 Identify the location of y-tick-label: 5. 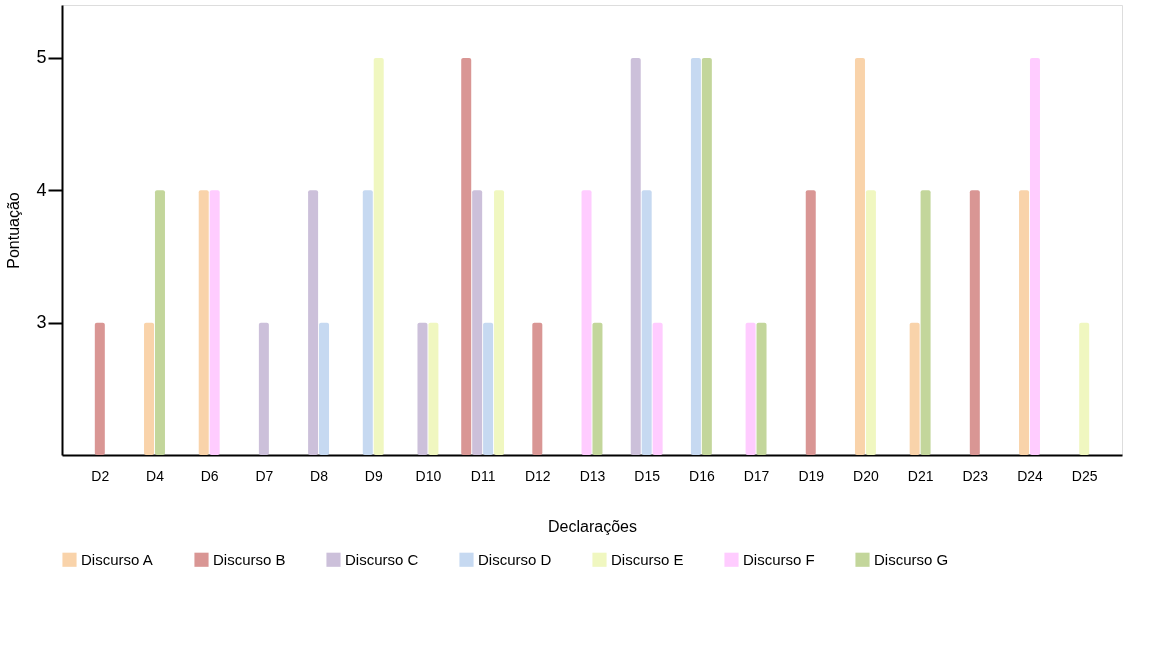
(41, 57).